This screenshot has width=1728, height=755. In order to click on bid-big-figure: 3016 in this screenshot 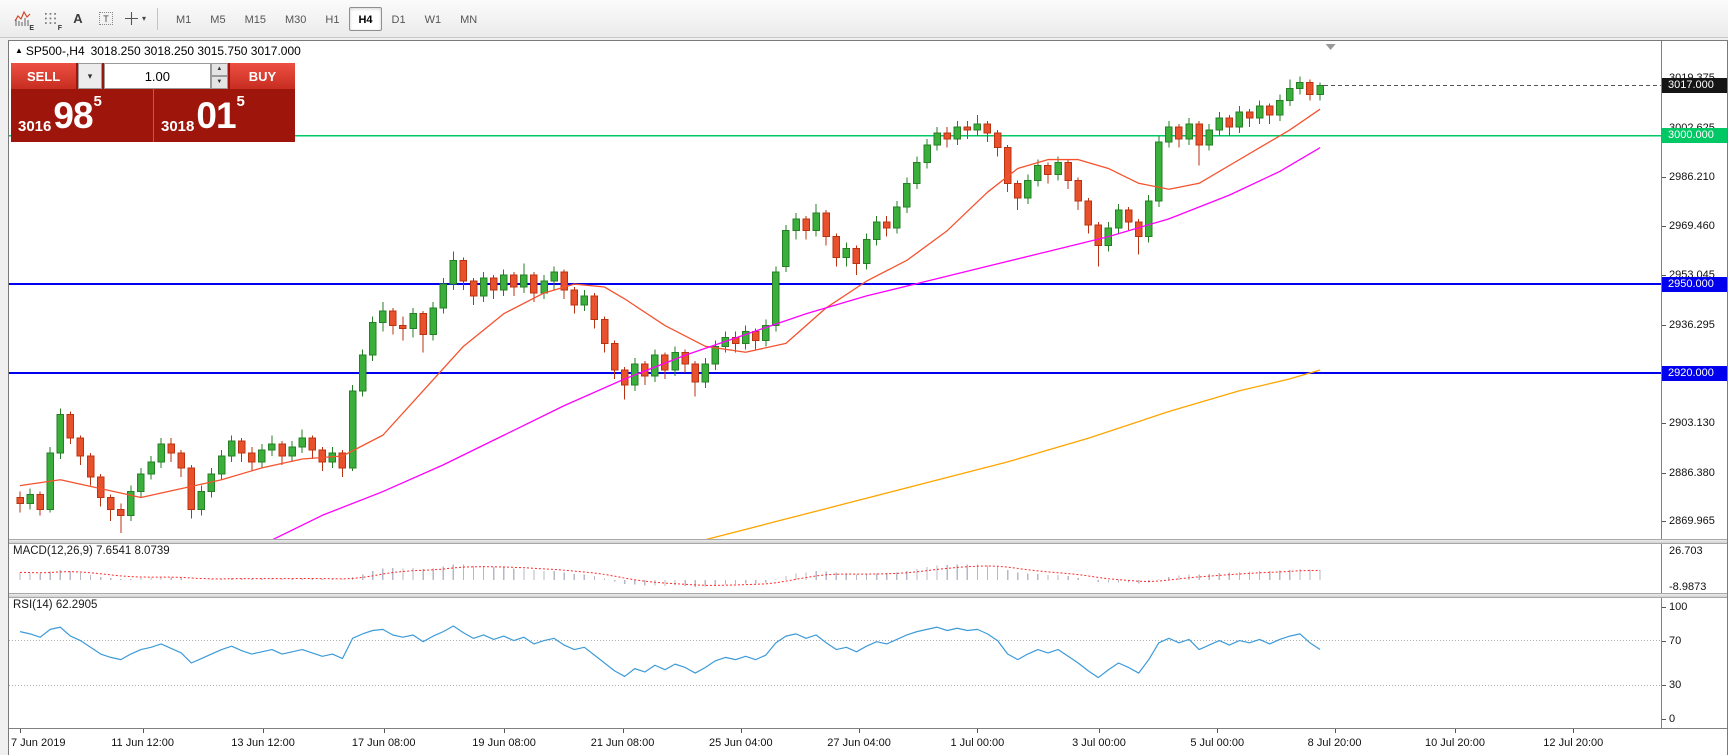, I will do `click(35, 126)`.